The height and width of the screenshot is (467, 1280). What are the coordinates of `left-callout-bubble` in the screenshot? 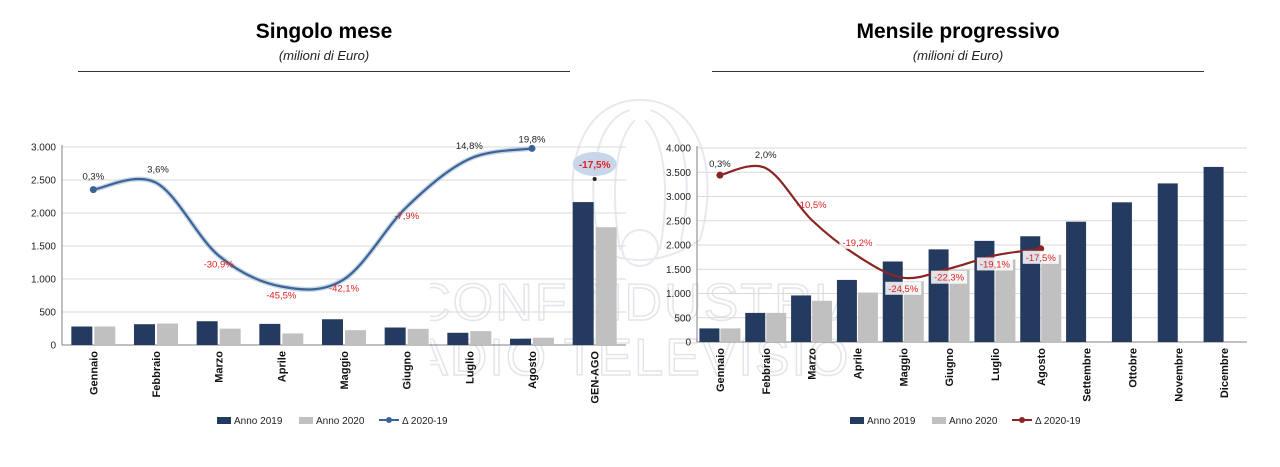 It's located at (594, 164).